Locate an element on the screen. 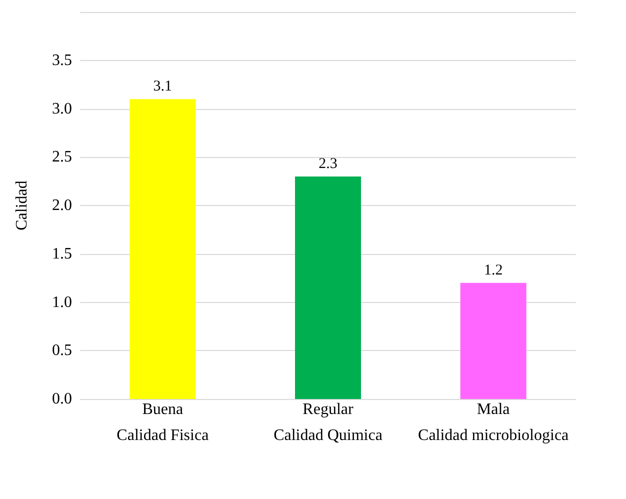 This screenshot has height=499, width=626. x-tick-label: Buena Calidad Fisica is located at coordinates (162, 422).